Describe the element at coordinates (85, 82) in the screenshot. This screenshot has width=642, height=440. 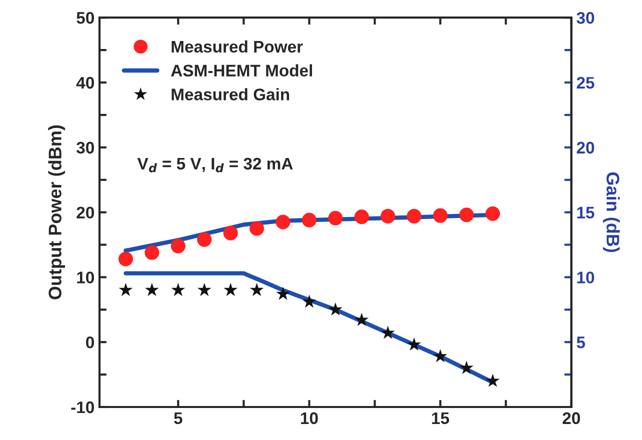
I see `y-tick-label: 40` at that location.